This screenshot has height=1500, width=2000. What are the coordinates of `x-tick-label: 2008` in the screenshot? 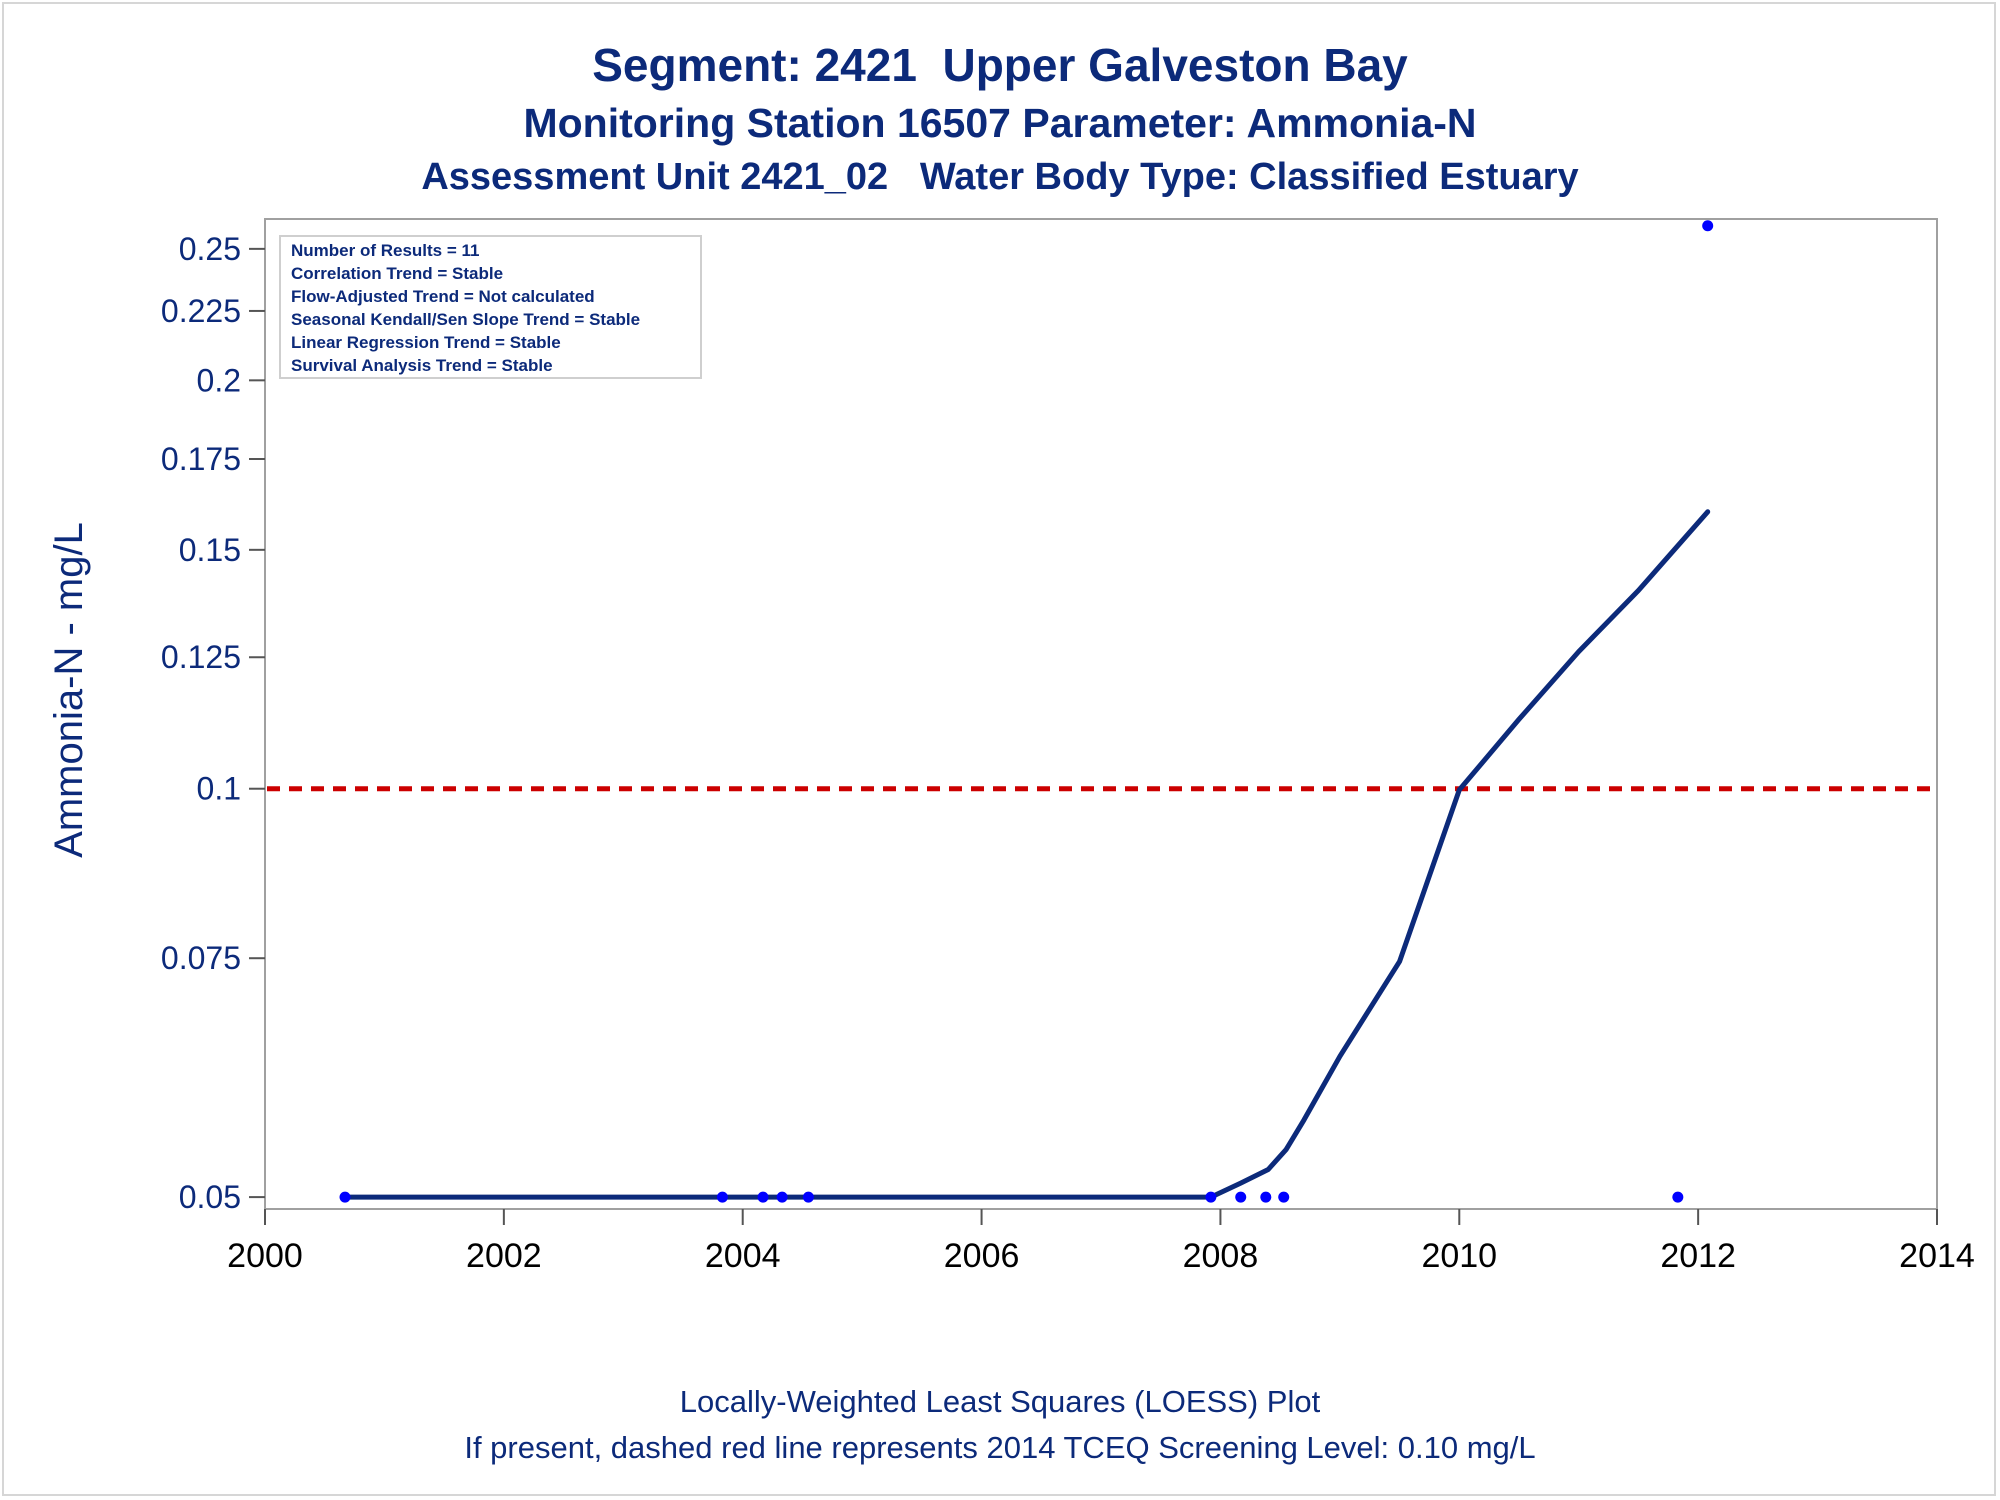 It's located at (1221, 1256).